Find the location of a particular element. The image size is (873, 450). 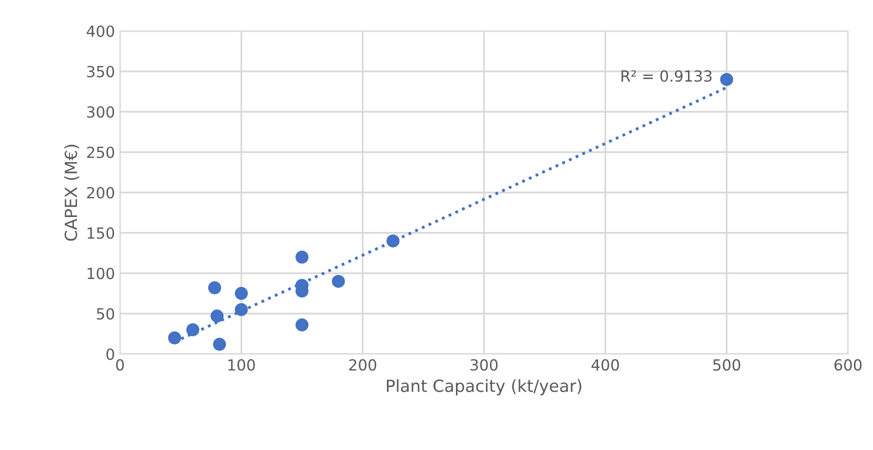

y-tick-label: 350 is located at coordinates (100, 72).